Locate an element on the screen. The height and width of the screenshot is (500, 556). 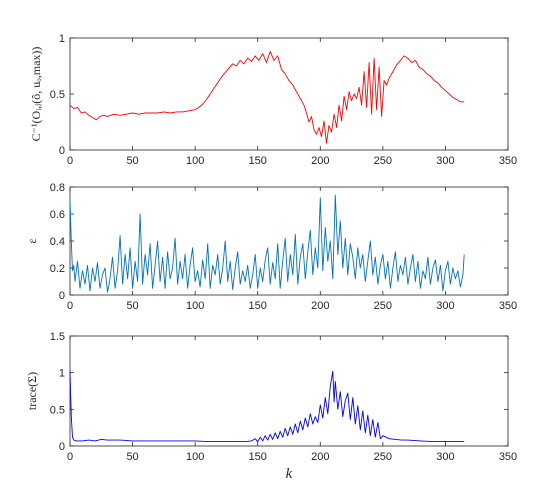
x-tick-label-1-1: 50 is located at coordinates (132, 161).